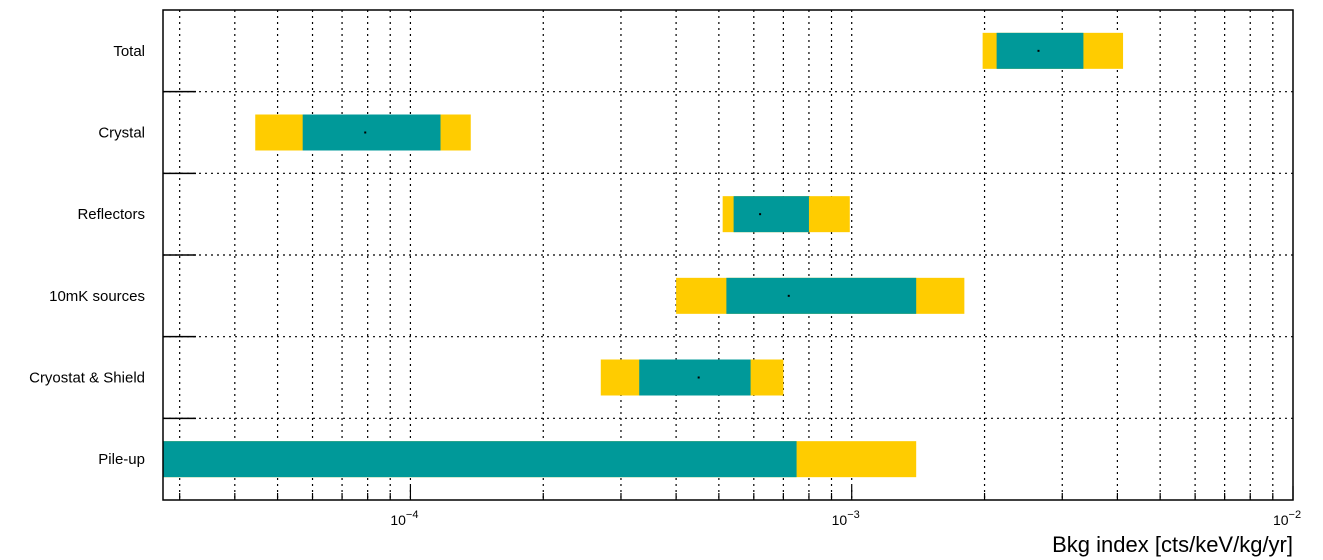 The height and width of the screenshot is (560, 1323). Describe the element at coordinates (404, 518) in the screenshot. I see `x-tick-label: 10⁻⁴` at that location.